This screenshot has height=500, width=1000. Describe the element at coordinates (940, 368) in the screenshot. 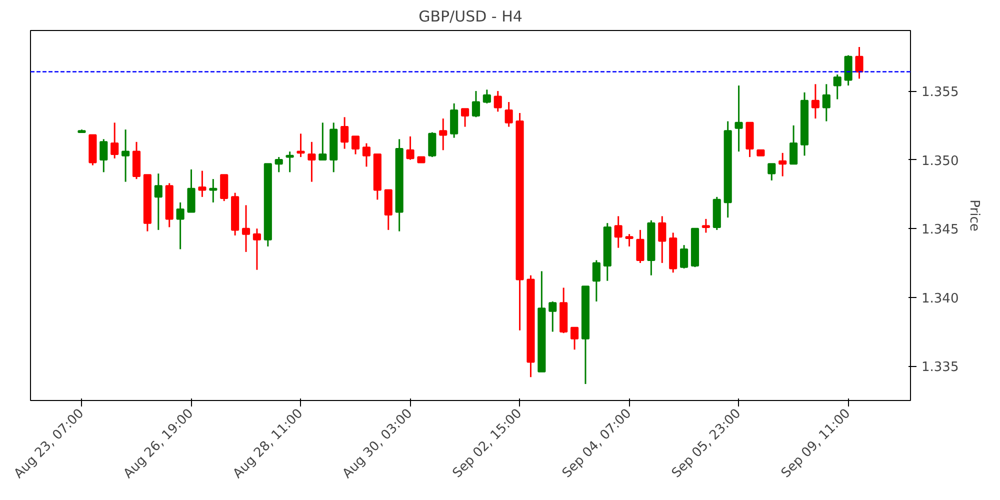

I see `y-tick-label: 1.335` at that location.